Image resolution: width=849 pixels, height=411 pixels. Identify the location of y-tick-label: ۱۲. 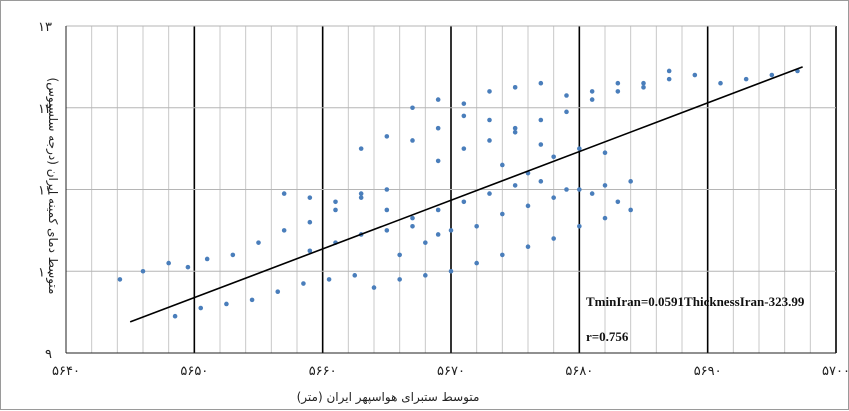
(45, 109).